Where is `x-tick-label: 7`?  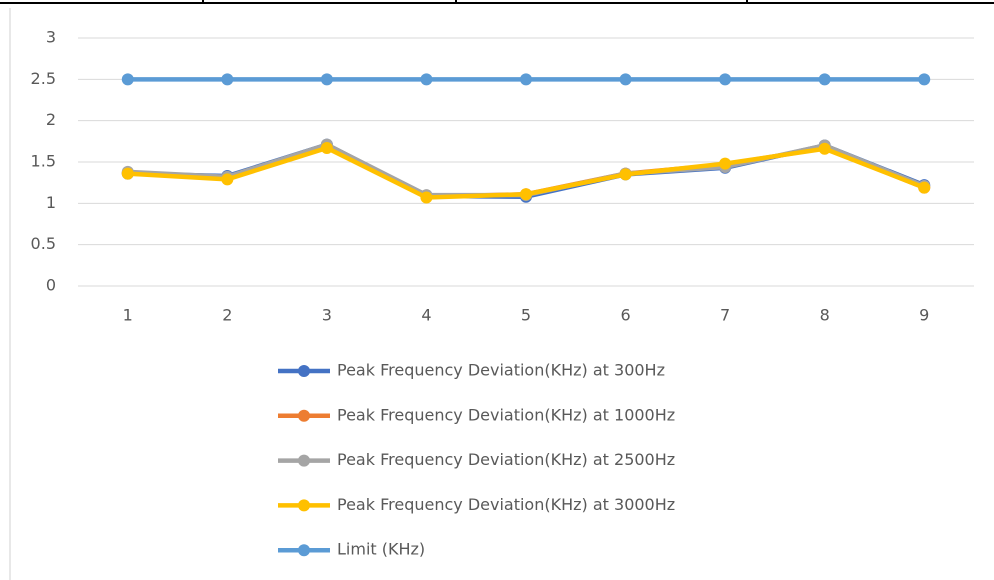 x-tick-label: 7 is located at coordinates (725, 315).